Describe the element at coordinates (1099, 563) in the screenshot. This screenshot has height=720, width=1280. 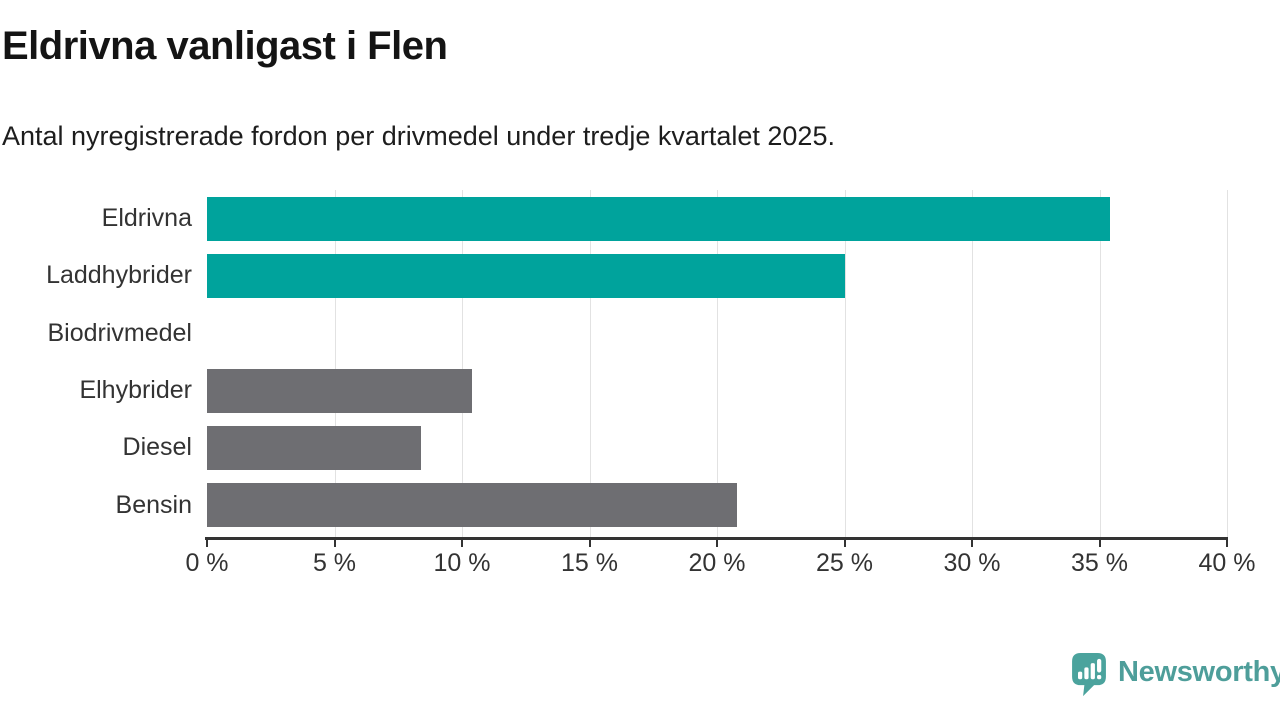
I see `x-axis-tick-label: 35 %` at that location.